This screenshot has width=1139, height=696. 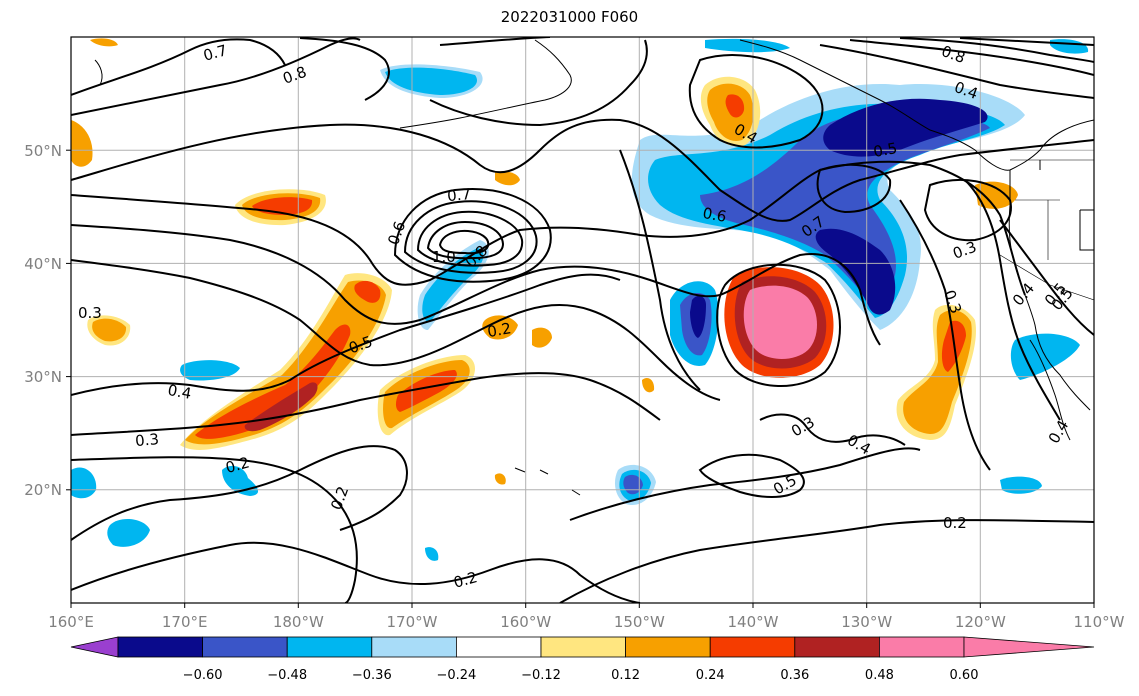 What do you see at coordinates (778, 325) in the screenshot?
I see `contour-center-ring` at bounding box center [778, 325].